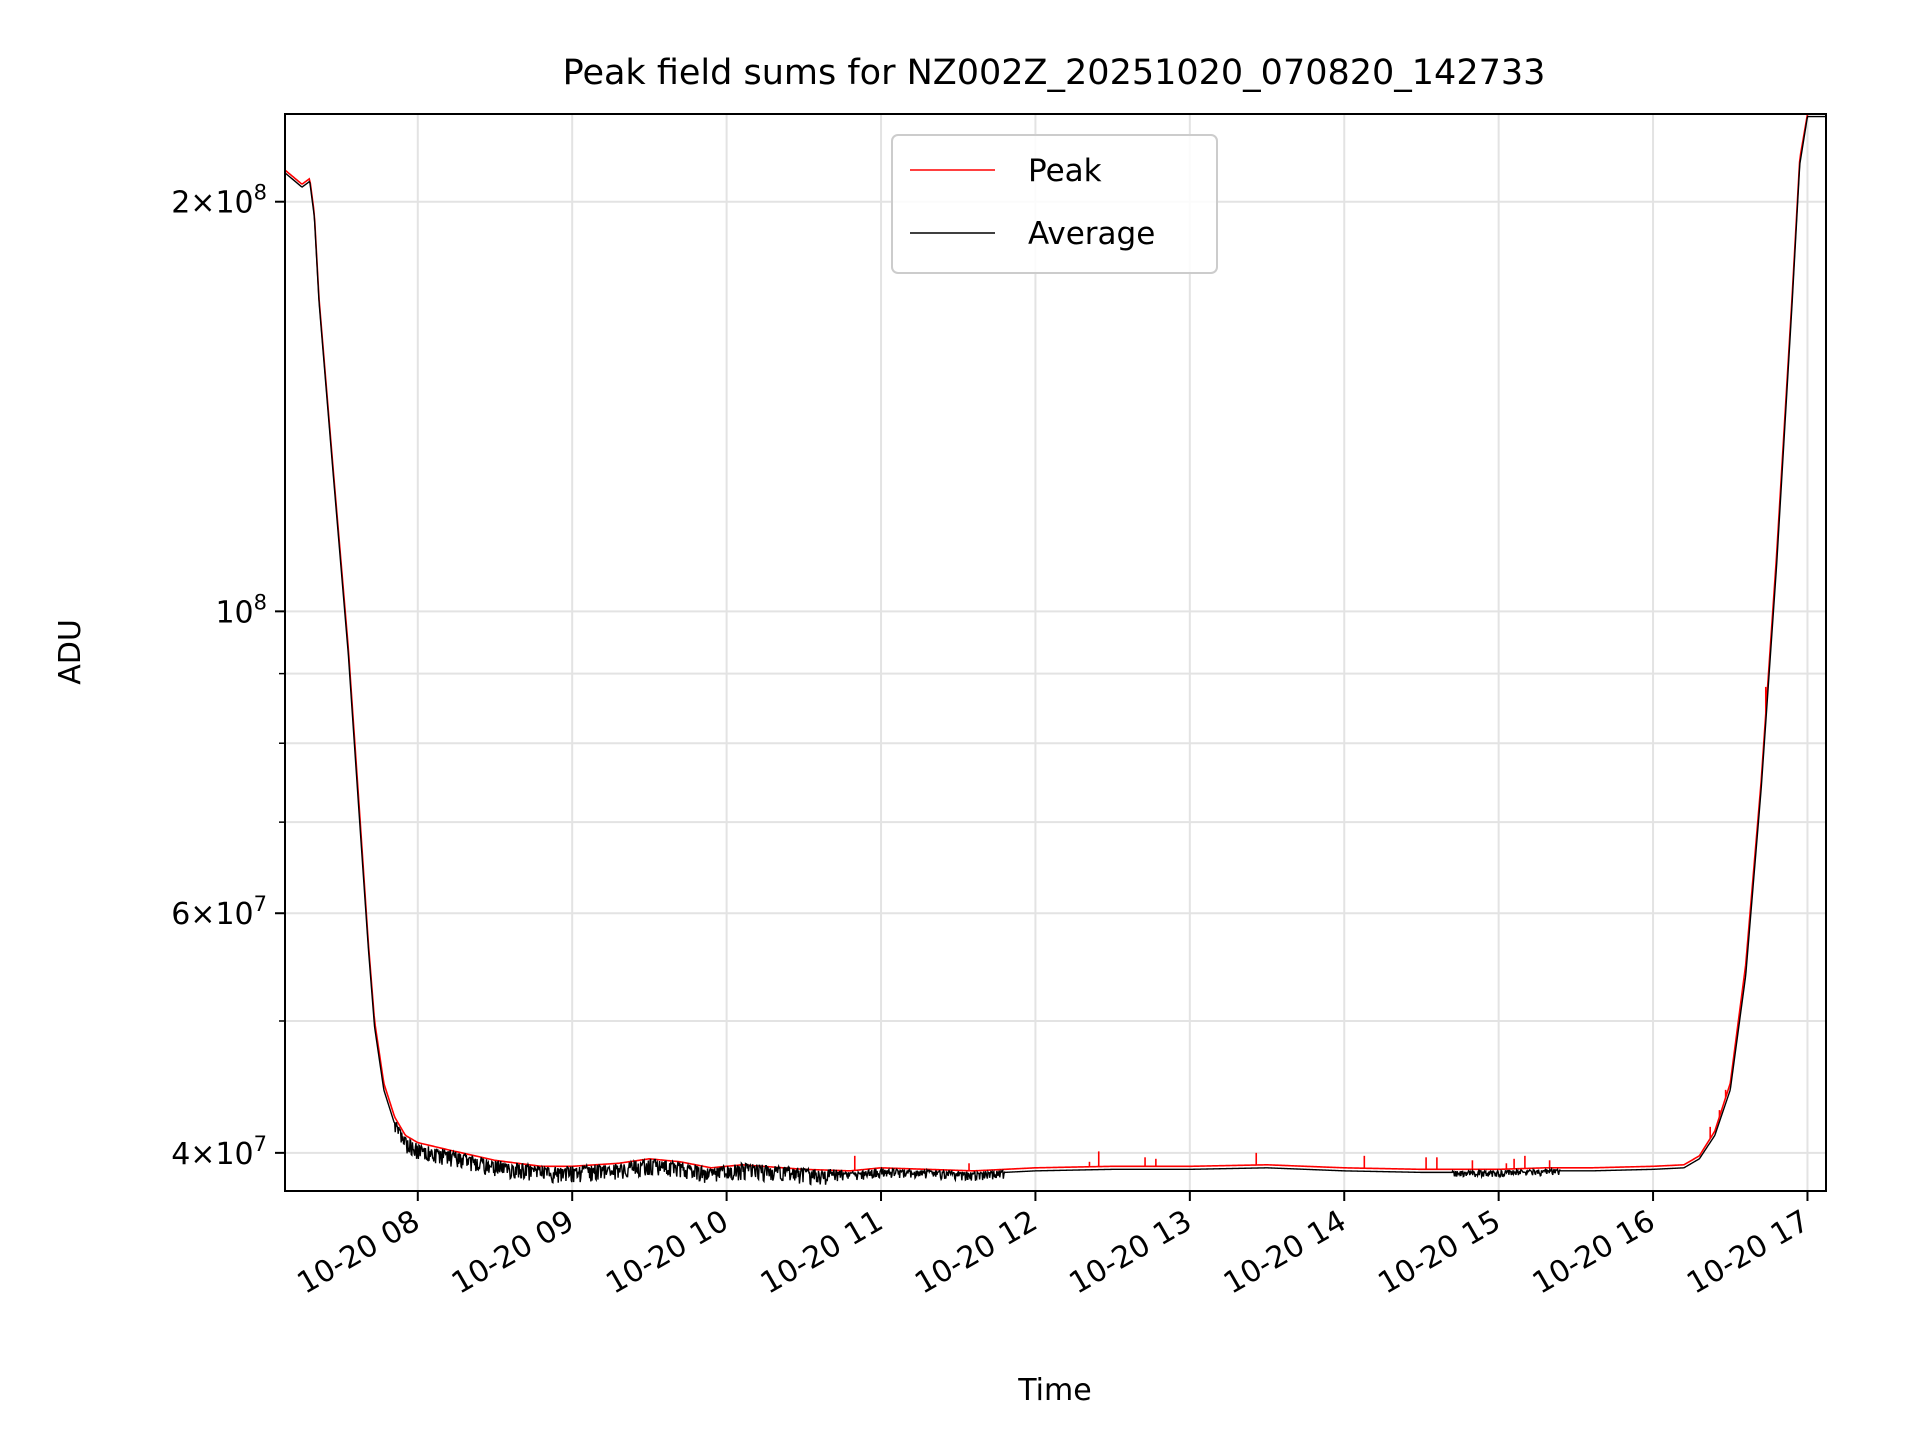 The width and height of the screenshot is (1920, 1440). Describe the element at coordinates (219, 201) in the screenshot. I see `y-tick-label: 2×10⁸` at that location.